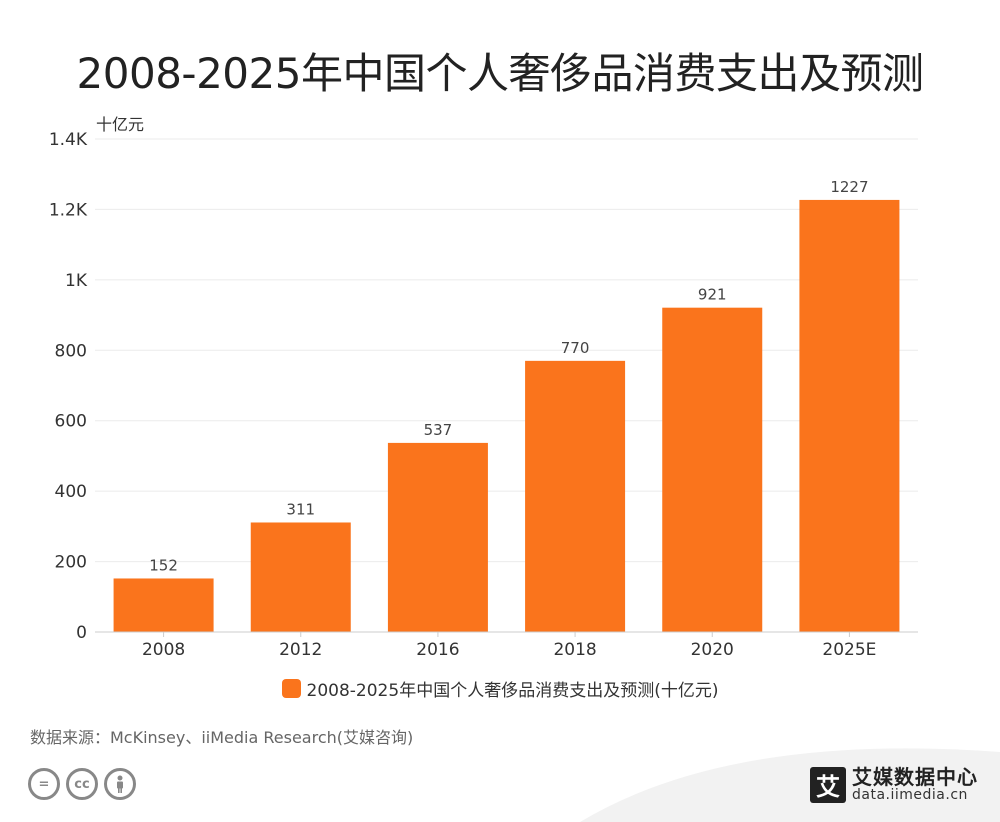  I want to click on cc-icon: cc, so click(82, 784).